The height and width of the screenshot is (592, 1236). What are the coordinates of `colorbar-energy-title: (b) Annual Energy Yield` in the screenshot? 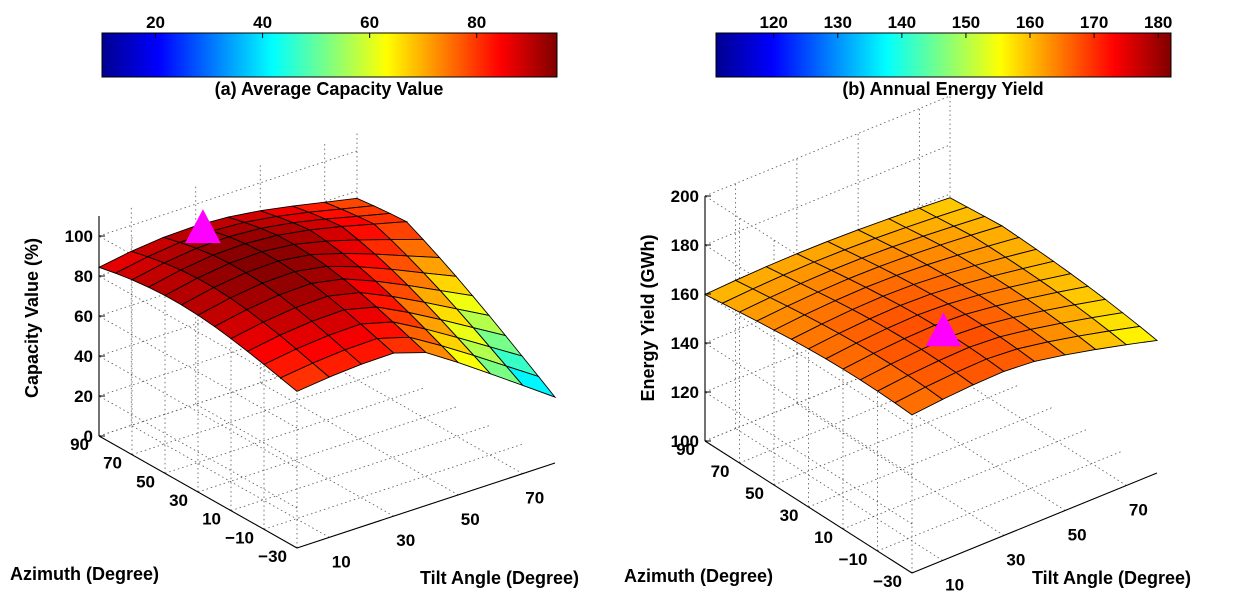 It's located at (942, 89).